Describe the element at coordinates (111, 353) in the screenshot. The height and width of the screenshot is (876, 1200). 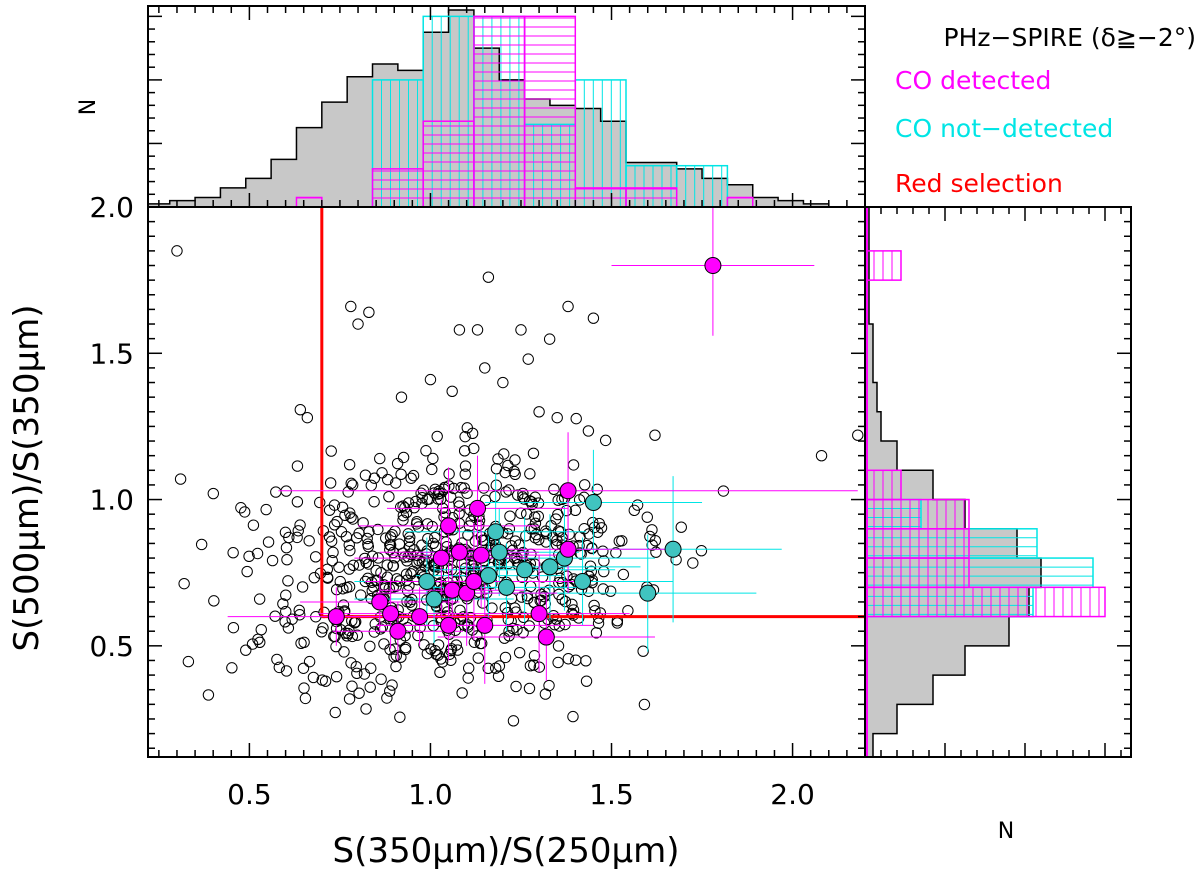
I see `y-tick-label: 1.5` at that location.